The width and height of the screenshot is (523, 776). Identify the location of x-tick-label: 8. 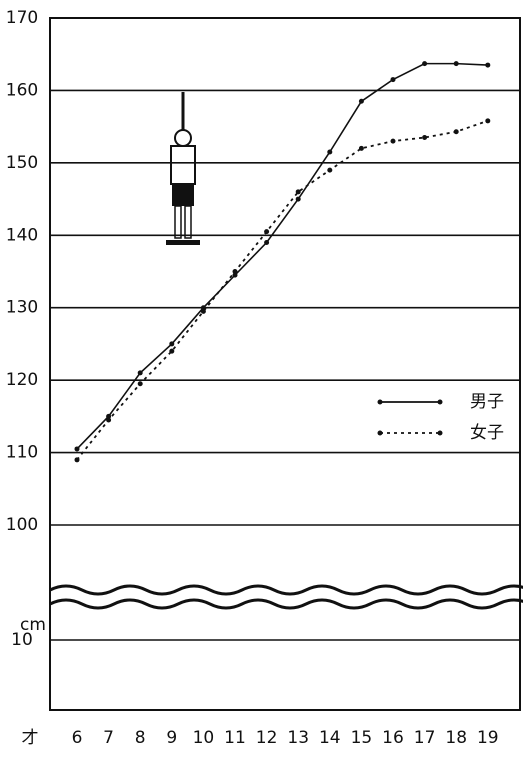
(140, 738).